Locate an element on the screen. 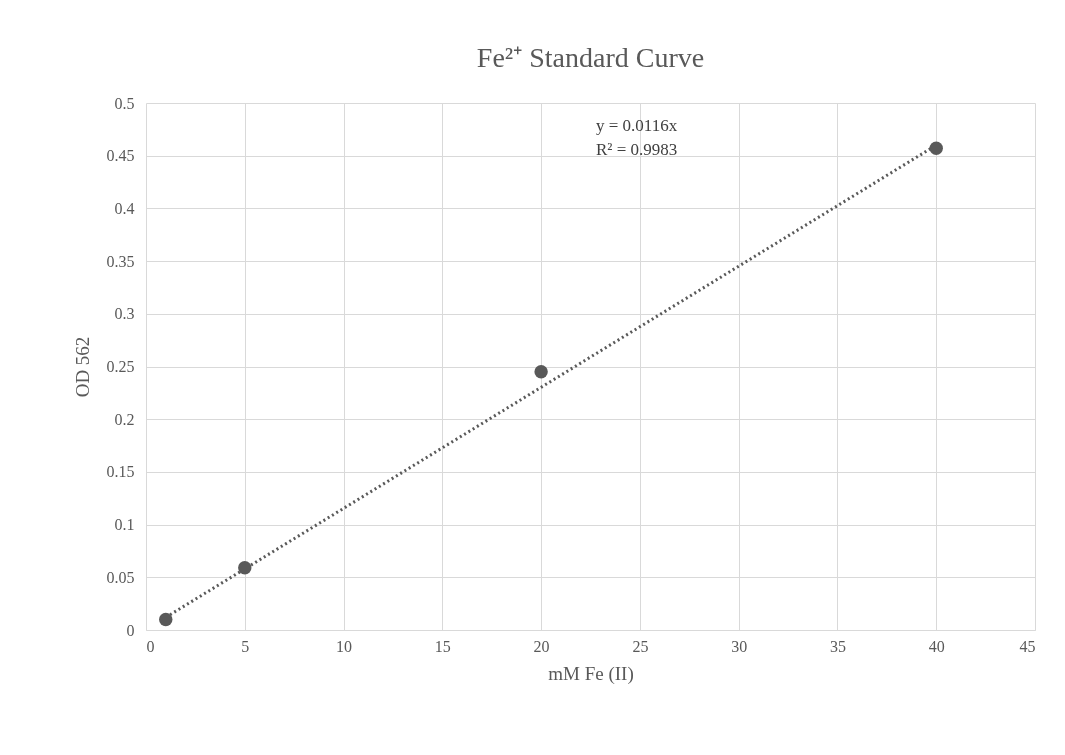 The height and width of the screenshot is (755, 1065). x-tick-label: 0 is located at coordinates (150, 646).